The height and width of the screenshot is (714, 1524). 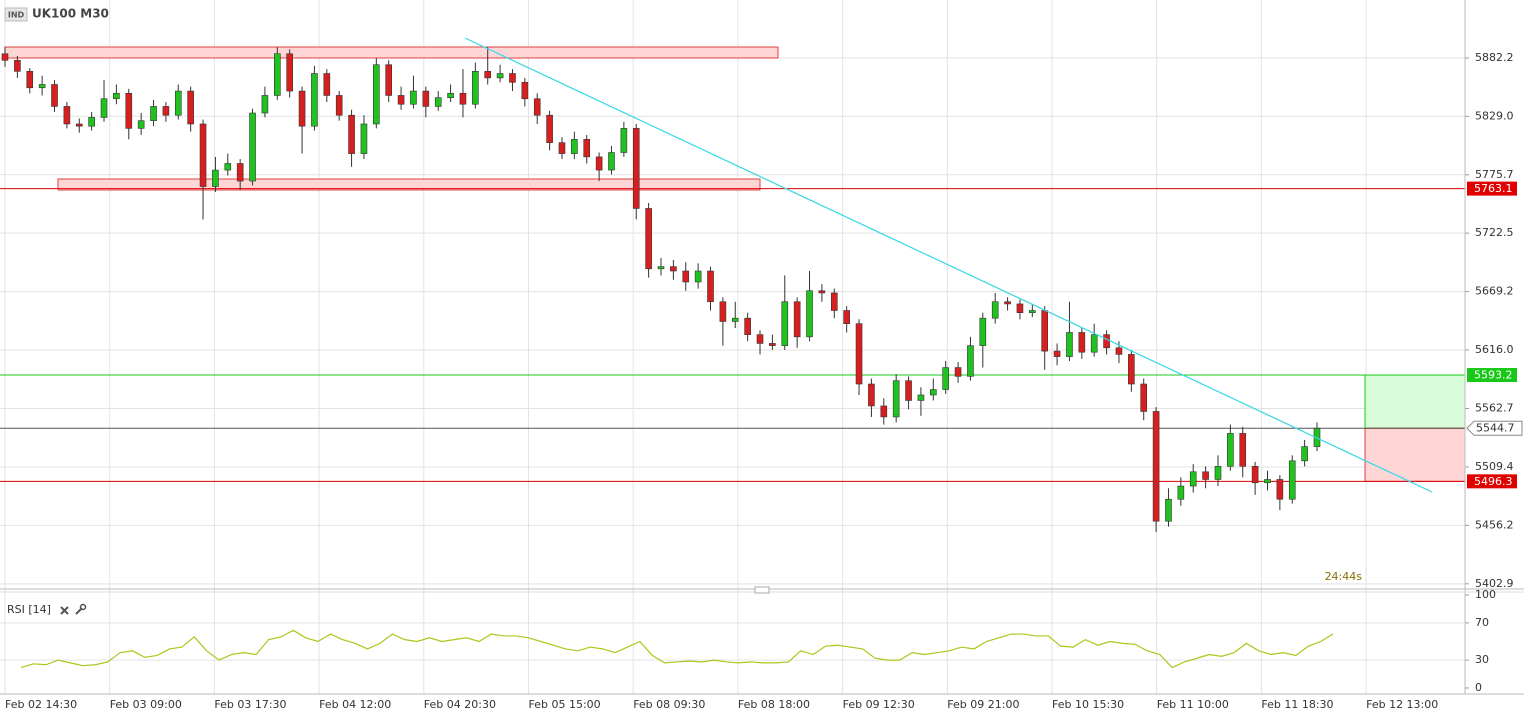 I want to click on y-tick-label: 5456.2, so click(x=1494, y=524).